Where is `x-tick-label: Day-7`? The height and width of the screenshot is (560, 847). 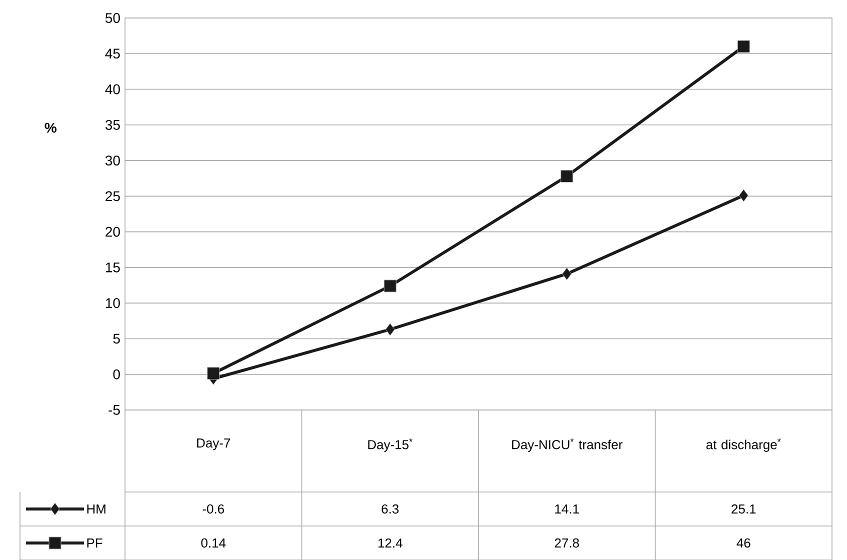 x-tick-label: Day-7 is located at coordinates (213, 444).